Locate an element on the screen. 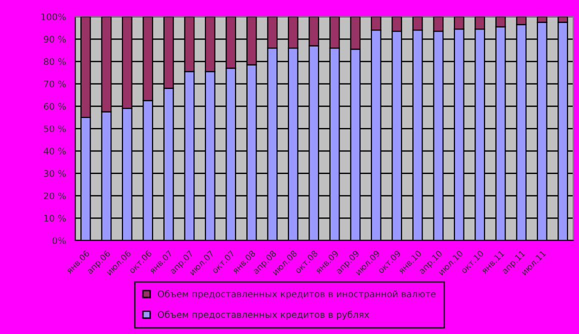  legend-label: Объем предоставленных кредитов в рублях is located at coordinates (264, 315).